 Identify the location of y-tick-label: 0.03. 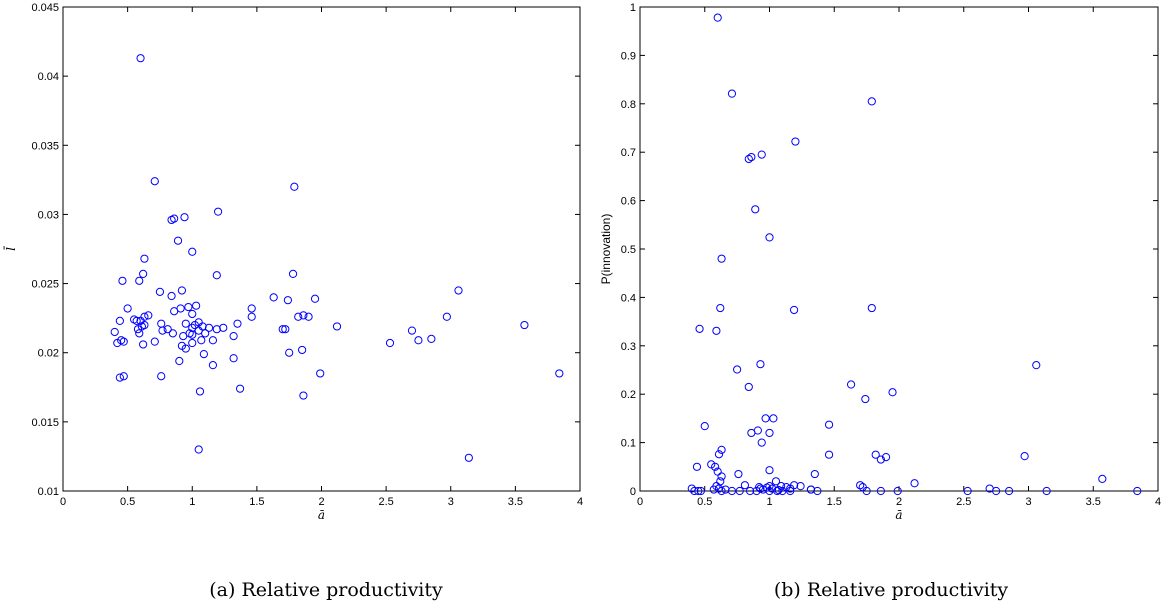
(48, 215).